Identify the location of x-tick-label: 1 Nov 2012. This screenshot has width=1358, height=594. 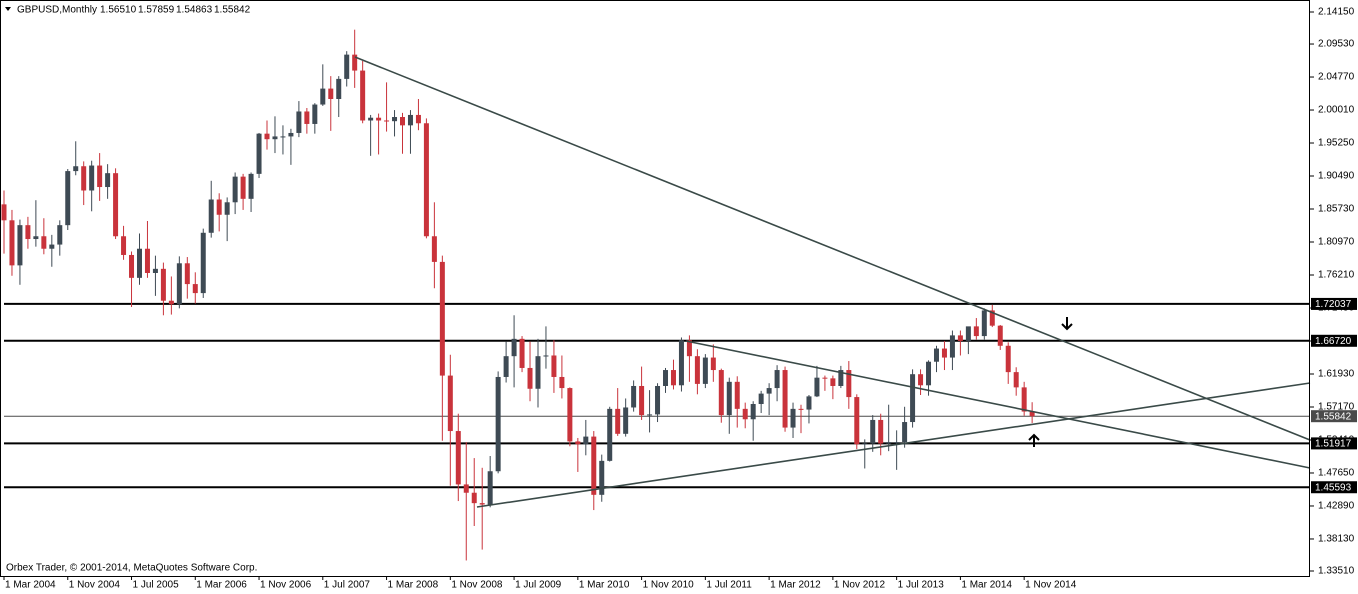
(860, 585).